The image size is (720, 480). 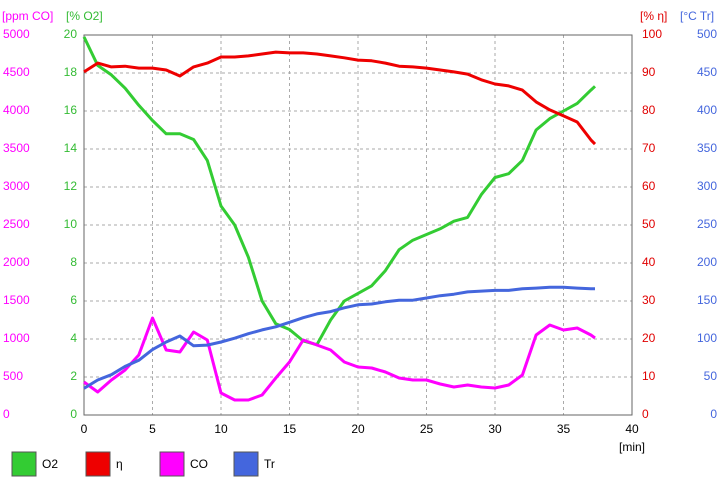 What do you see at coordinates (427, 429) in the screenshot?
I see `x-tick-label: 25` at bounding box center [427, 429].